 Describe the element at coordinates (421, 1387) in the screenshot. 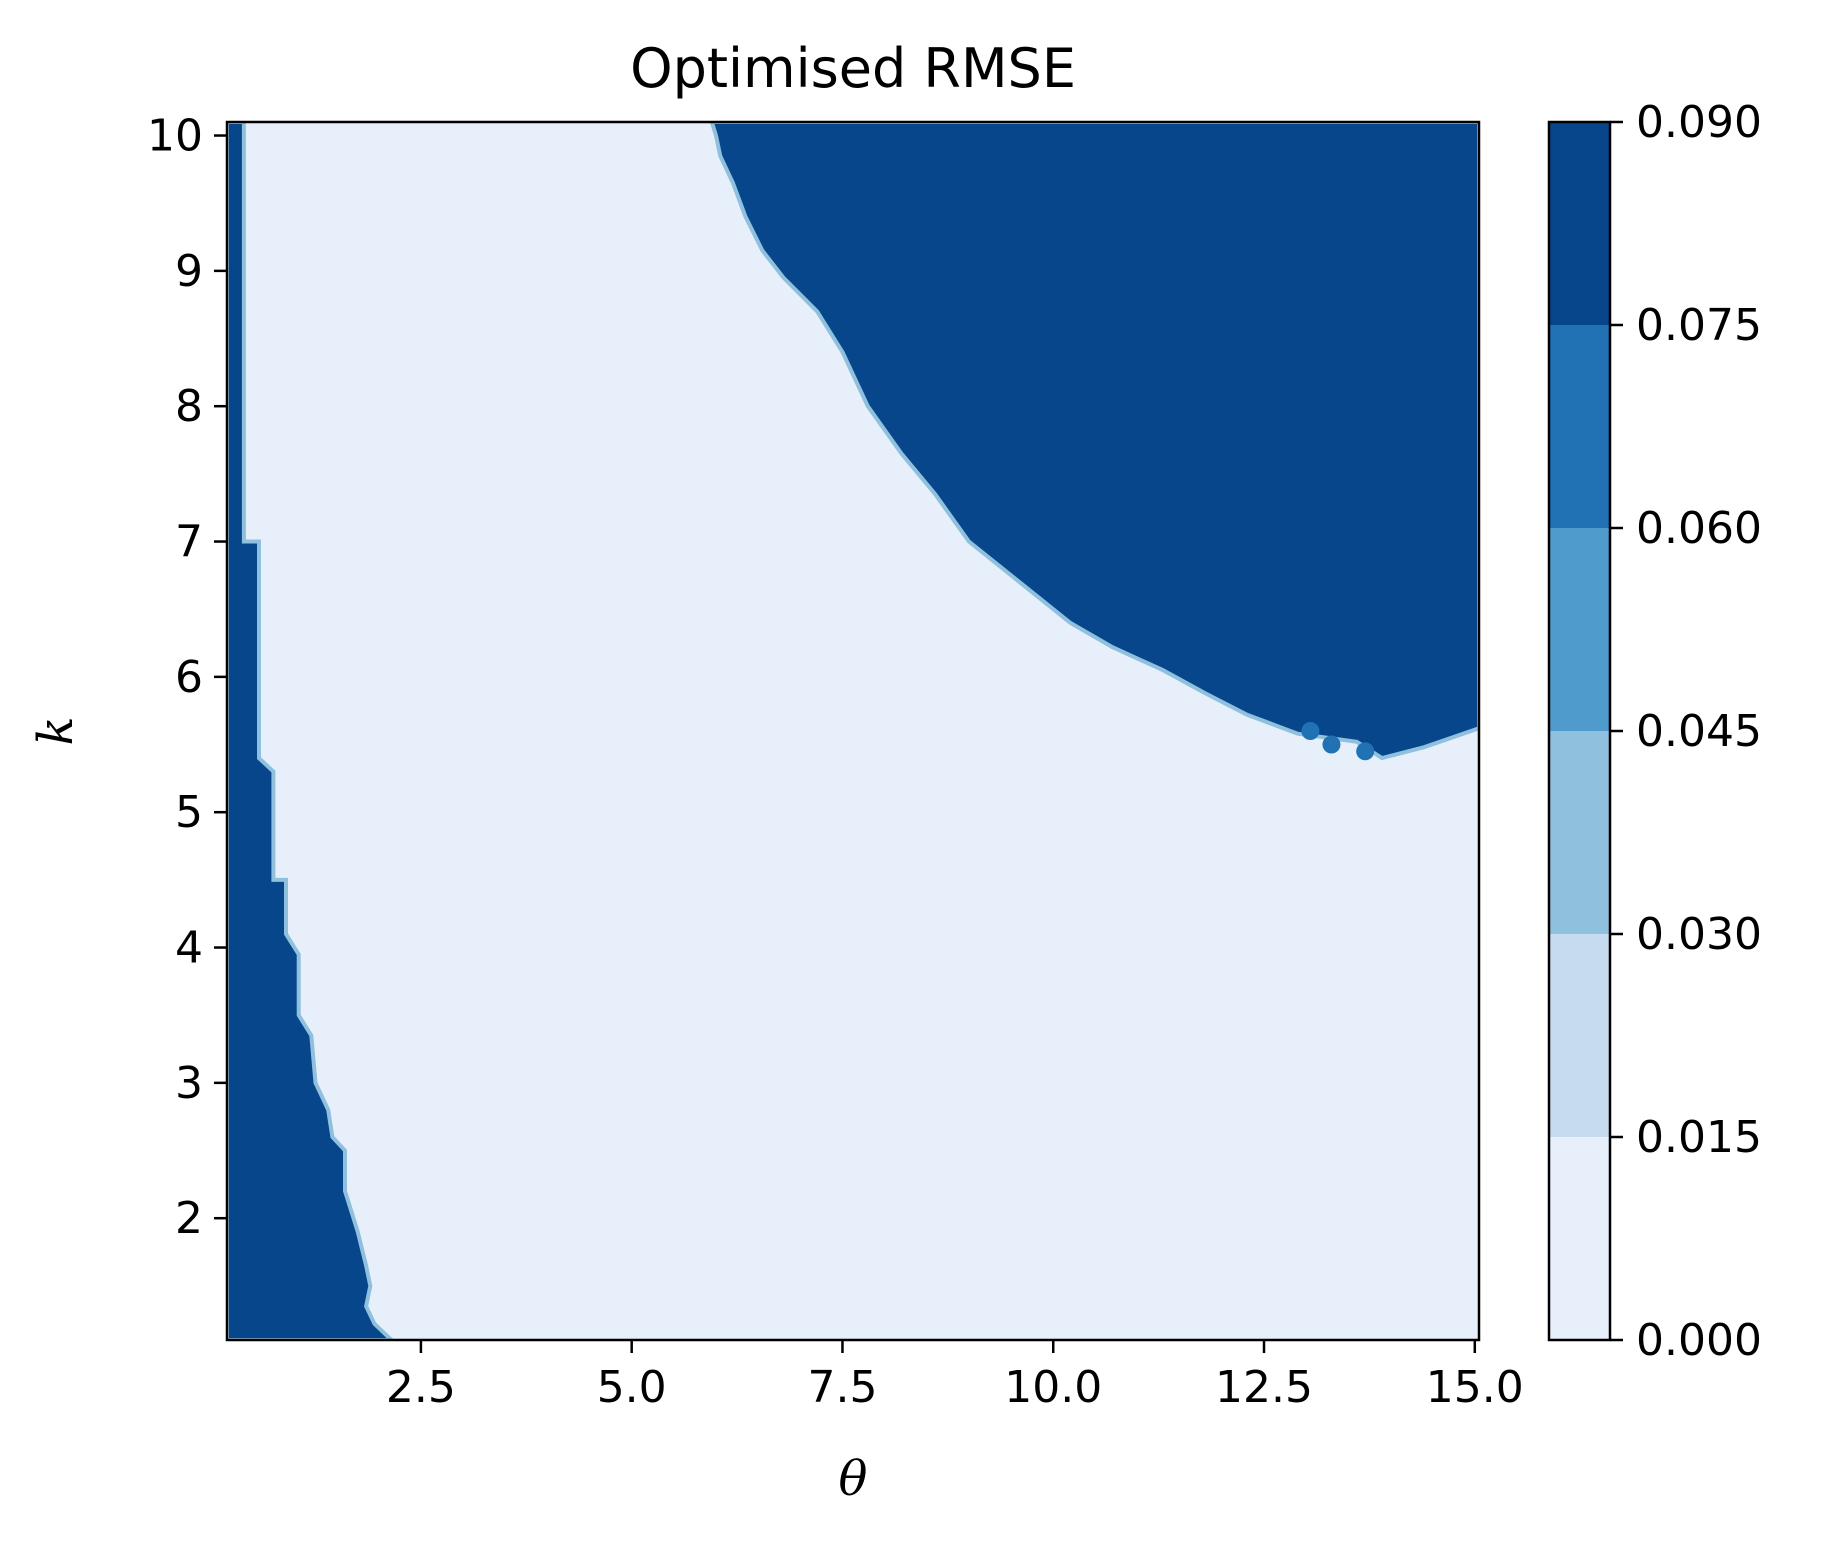

I see `x-tick-label: 2.5` at that location.